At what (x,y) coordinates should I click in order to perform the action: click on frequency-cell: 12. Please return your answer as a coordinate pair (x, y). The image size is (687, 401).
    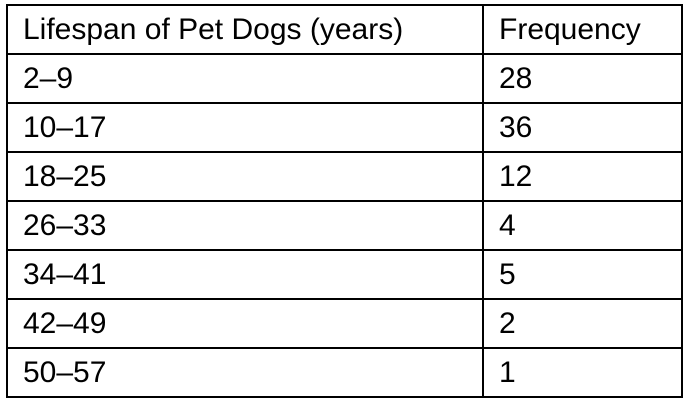
    Looking at the image, I should click on (582, 176).